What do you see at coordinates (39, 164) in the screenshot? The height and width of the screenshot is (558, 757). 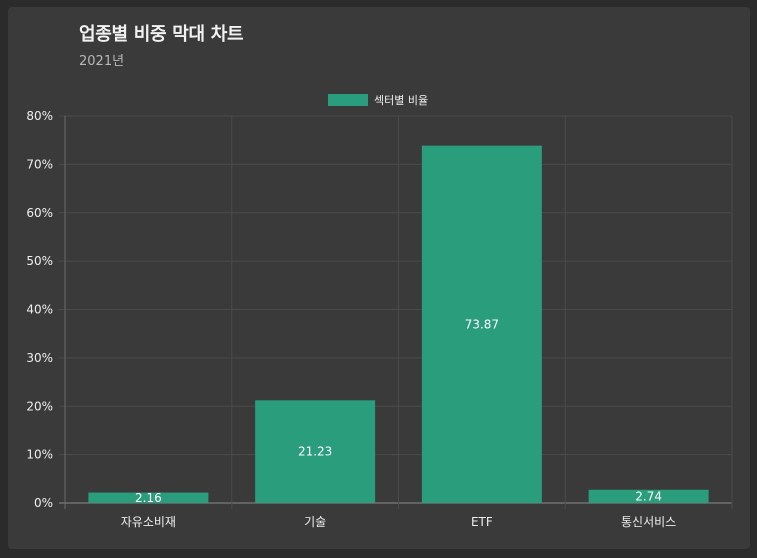 I see `y-tick-label: 70%` at bounding box center [39, 164].